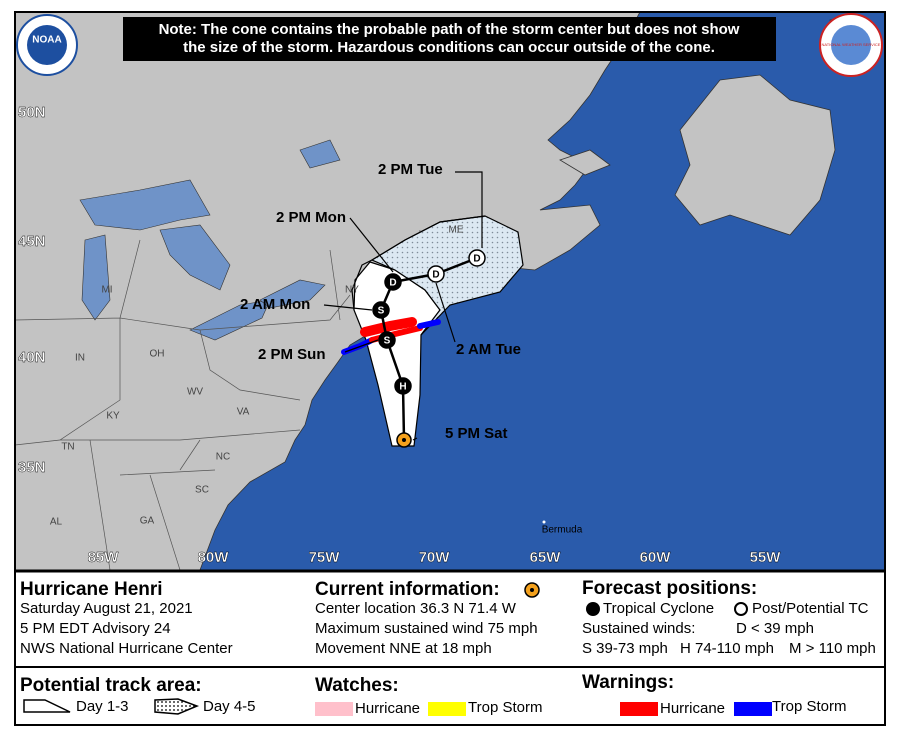 The height and width of the screenshot is (736, 897). Describe the element at coordinates (766, 557) in the screenshot. I see `longitude-label: 55W` at that location.